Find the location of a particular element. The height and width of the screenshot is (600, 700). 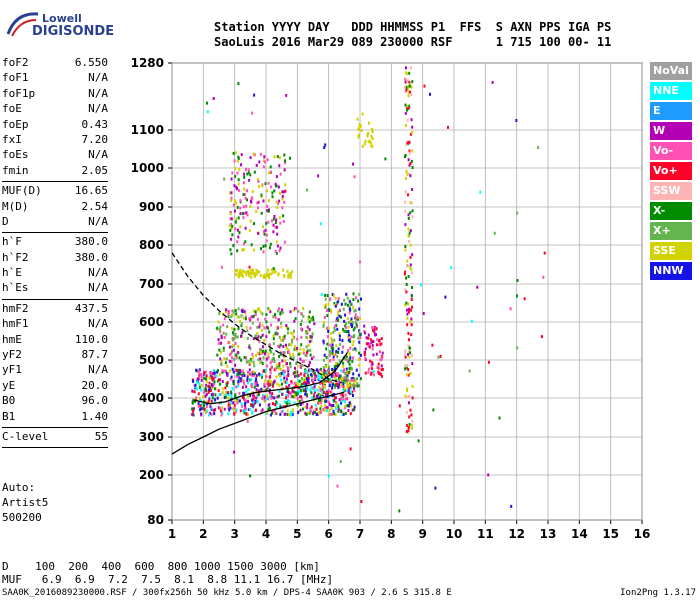

y-tick-label: 300 is located at coordinates (151, 437).